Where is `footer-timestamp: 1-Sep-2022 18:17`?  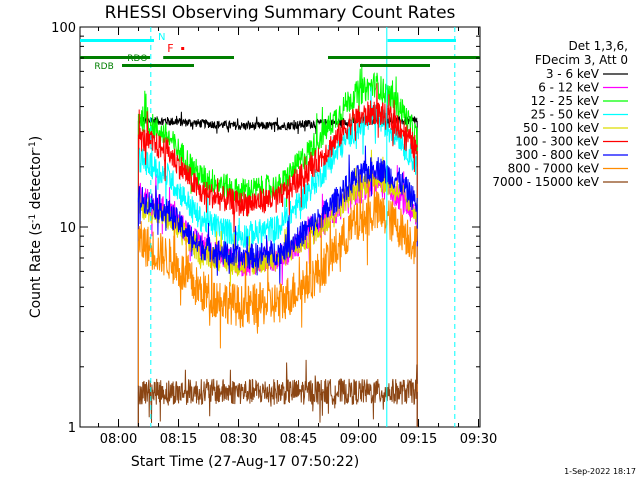 footer-timestamp: 1-Sep-2022 18:17 is located at coordinates (600, 471).